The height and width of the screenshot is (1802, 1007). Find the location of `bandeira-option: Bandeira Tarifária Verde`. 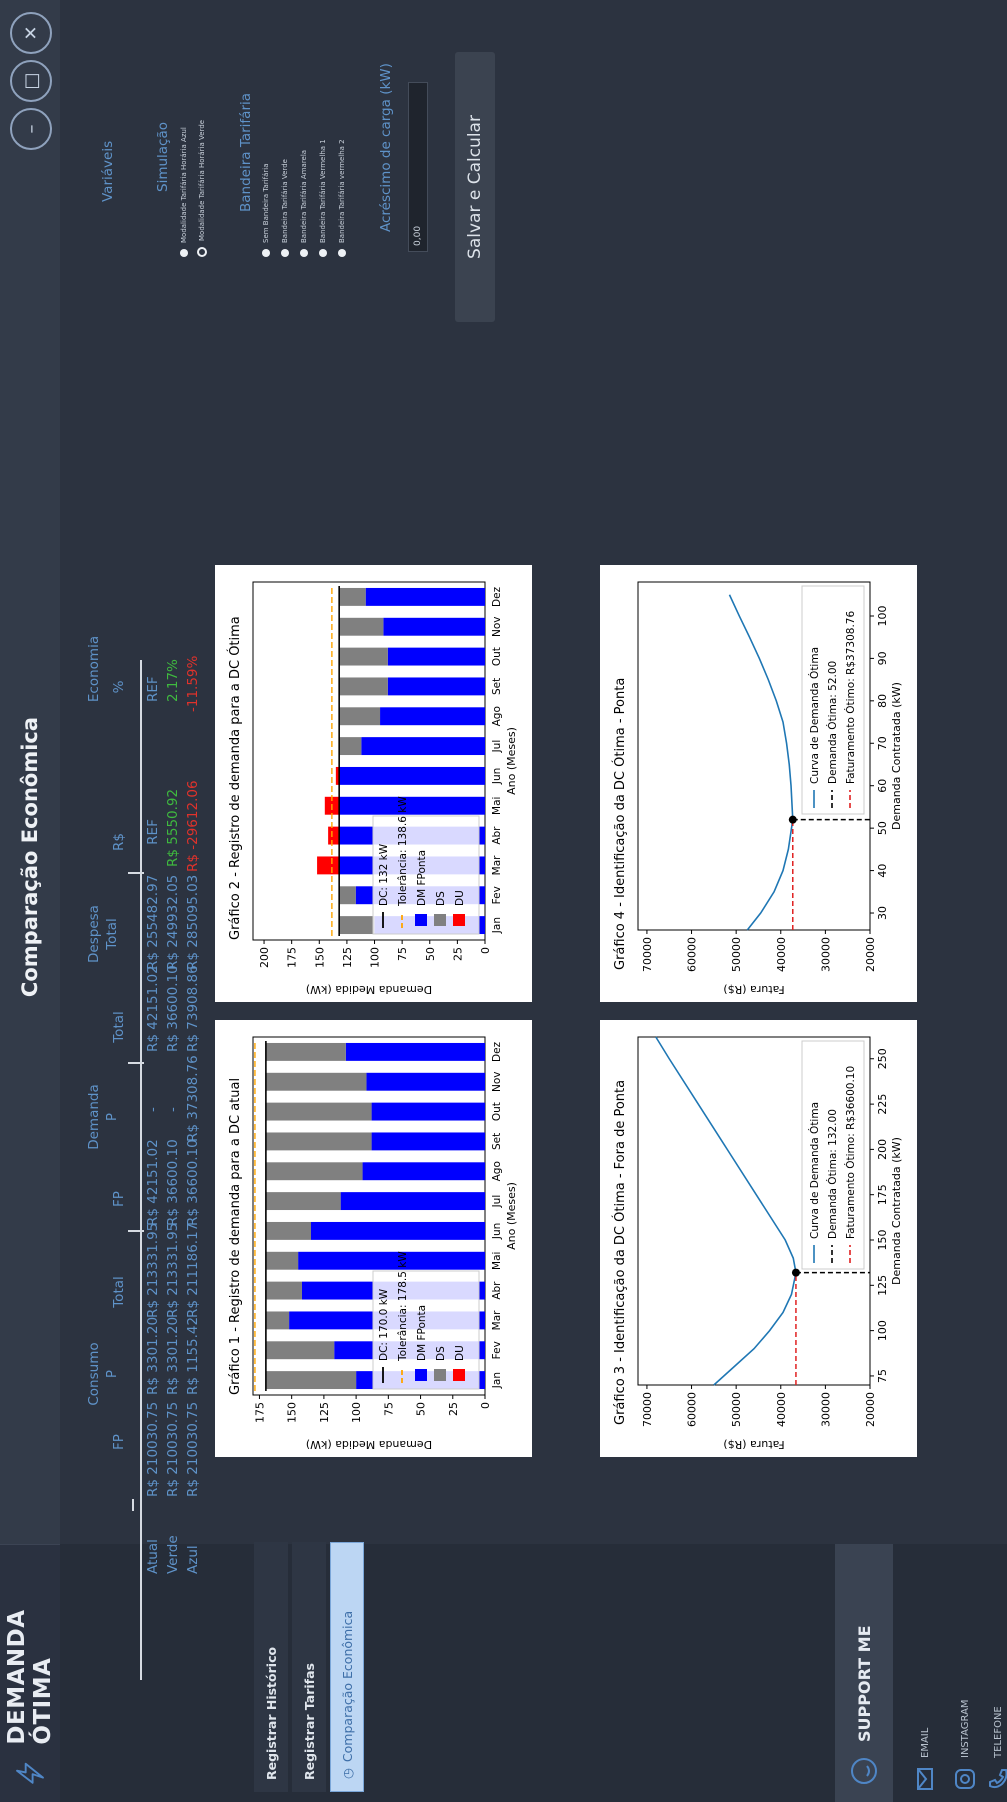

bandeira-option: Bandeira Tarifária Verde is located at coordinates (285, 208).